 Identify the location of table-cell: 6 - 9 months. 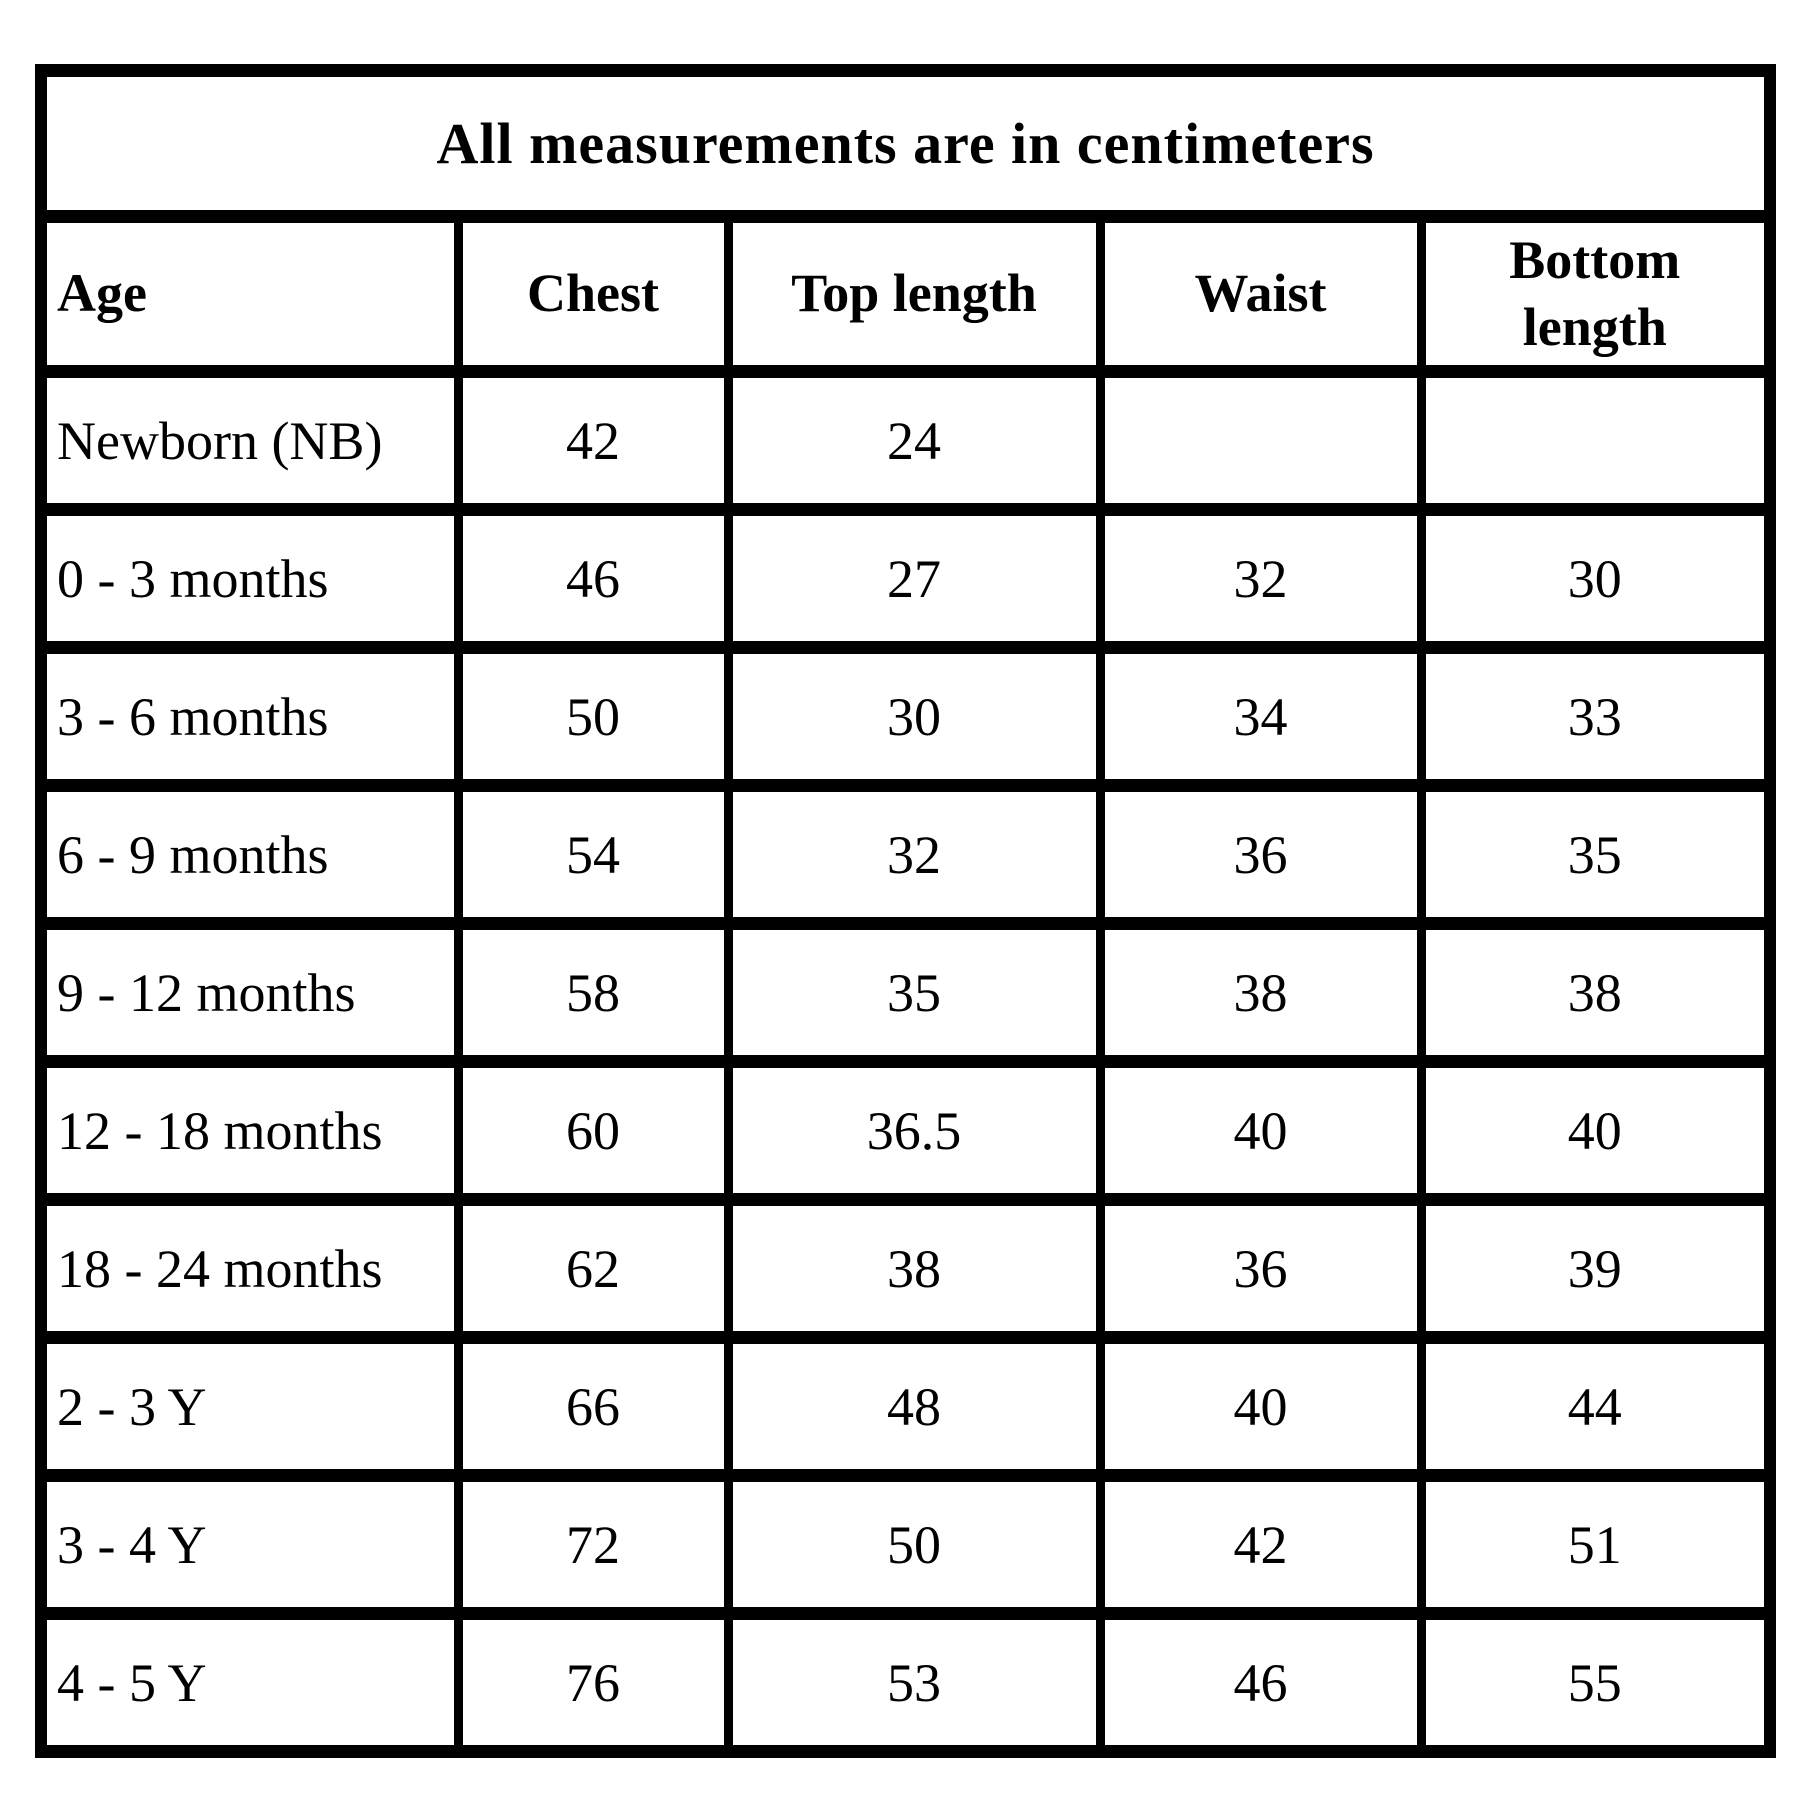
(249, 854).